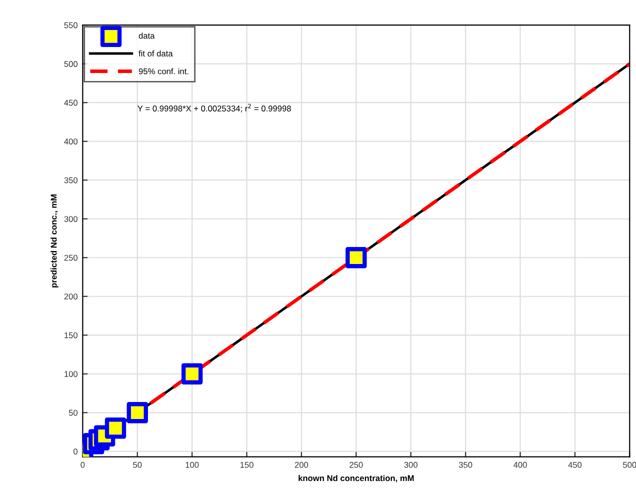 This screenshot has width=636, height=502. What do you see at coordinates (356, 478) in the screenshot?
I see `x-axis-title: known Nd concentration, mM` at bounding box center [356, 478].